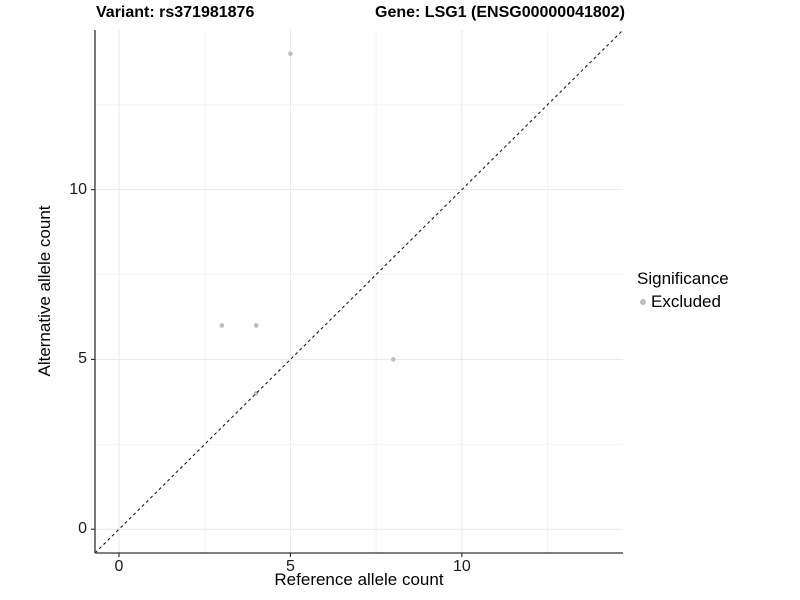 The image size is (800, 600). What do you see at coordinates (175, 12) in the screenshot?
I see `plot-title-variant: Variant: rs371981876` at bounding box center [175, 12].